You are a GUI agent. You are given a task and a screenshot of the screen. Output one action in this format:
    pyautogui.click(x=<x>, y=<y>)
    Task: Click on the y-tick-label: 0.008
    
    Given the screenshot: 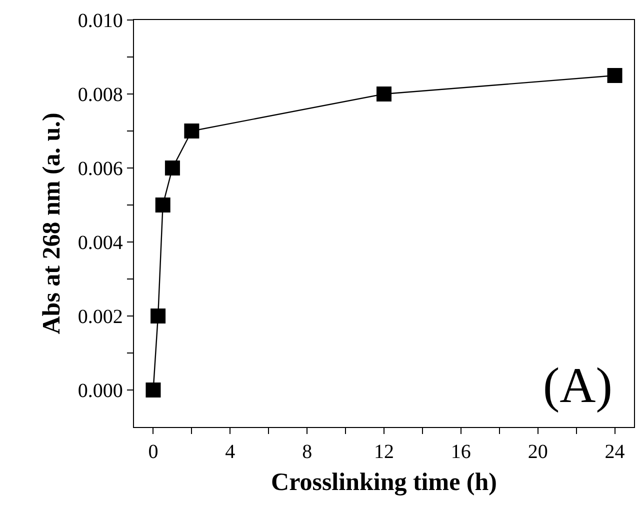 What is the action you would take?
    pyautogui.click(x=100, y=95)
    